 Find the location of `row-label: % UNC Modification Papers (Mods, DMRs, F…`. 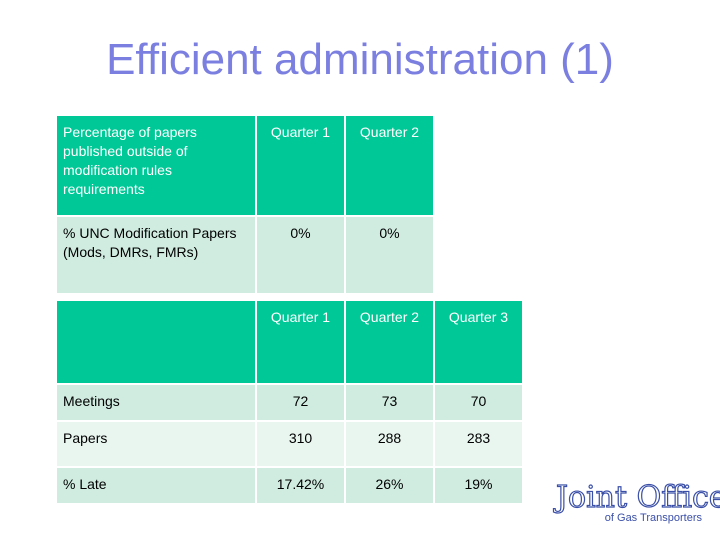

row-label: % UNC Modification Papers (Mods, DMRs, F… is located at coordinates (156, 255).